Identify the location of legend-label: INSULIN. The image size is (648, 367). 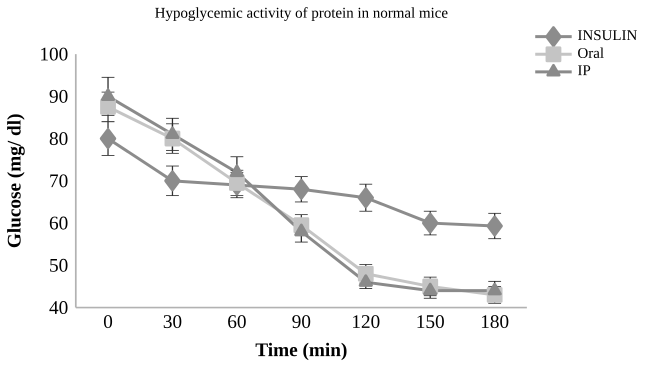
(607, 35).